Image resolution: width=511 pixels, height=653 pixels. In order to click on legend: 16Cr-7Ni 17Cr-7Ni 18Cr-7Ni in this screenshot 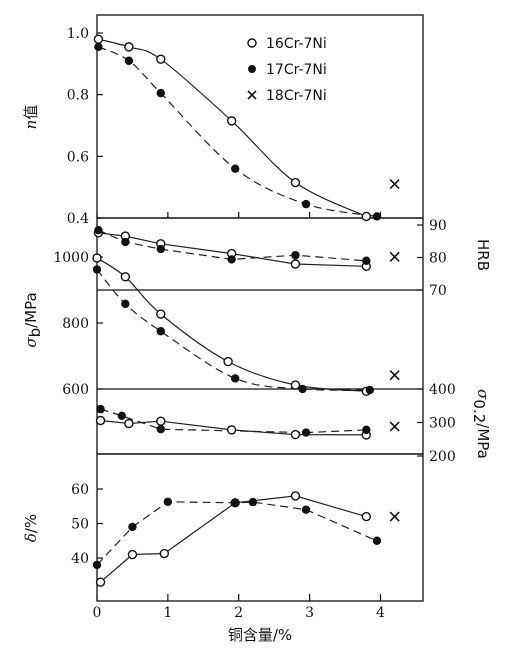, I will do `click(287, 70)`.